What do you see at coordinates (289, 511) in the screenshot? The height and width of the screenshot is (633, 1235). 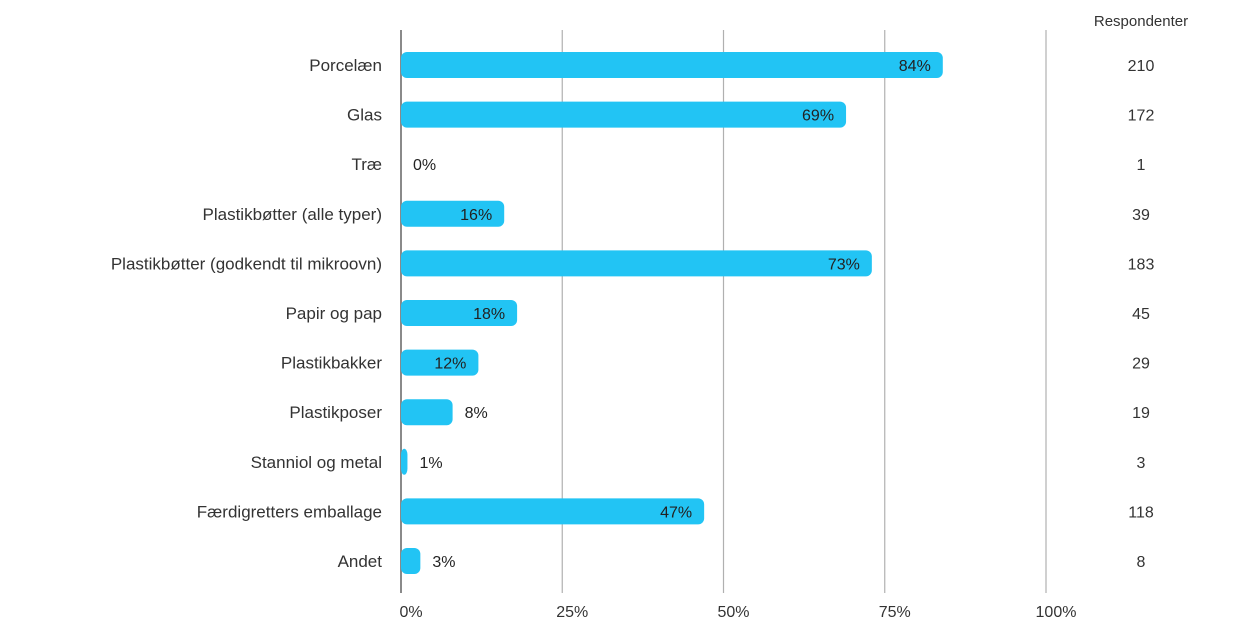 I see `category-label: Færdigretters emballage` at bounding box center [289, 511].